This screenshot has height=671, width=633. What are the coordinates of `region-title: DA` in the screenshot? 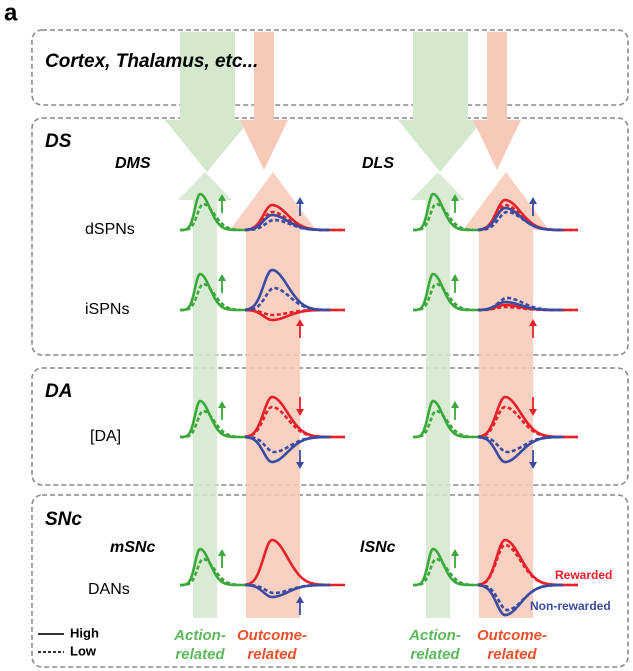 It's located at (58, 391).